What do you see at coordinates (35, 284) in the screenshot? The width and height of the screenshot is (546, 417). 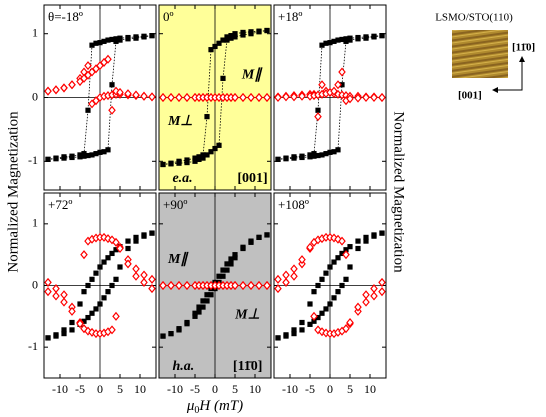 I see `y-tick-label: 0` at bounding box center [35, 284].